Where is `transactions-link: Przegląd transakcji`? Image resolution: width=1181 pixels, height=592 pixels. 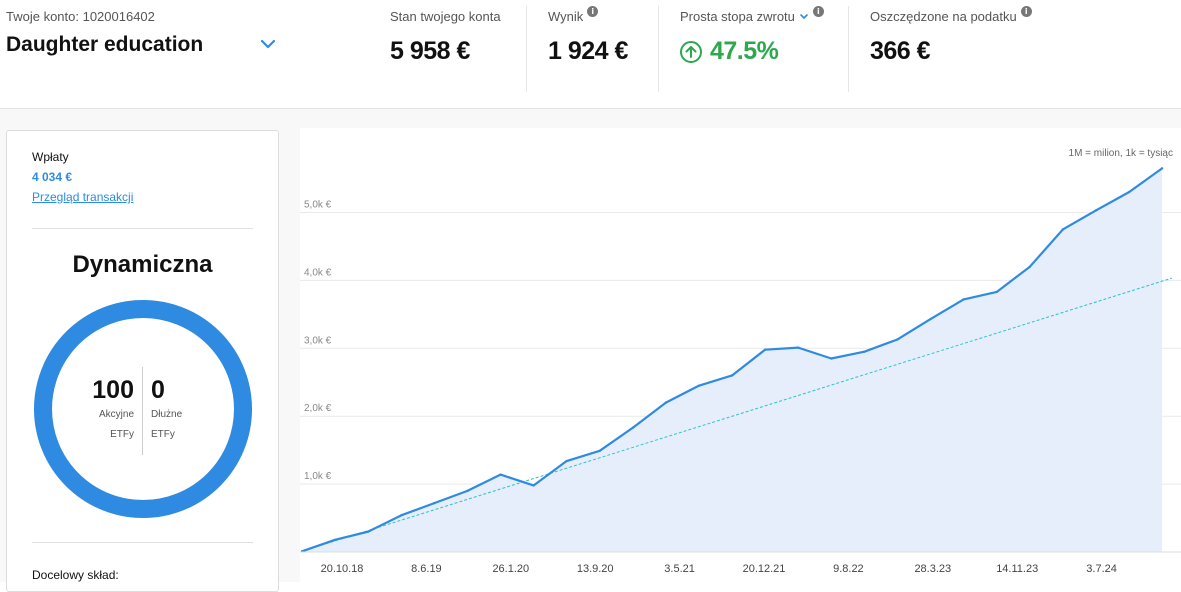 transactions-link: Przegląd transakcji is located at coordinates (83, 197).